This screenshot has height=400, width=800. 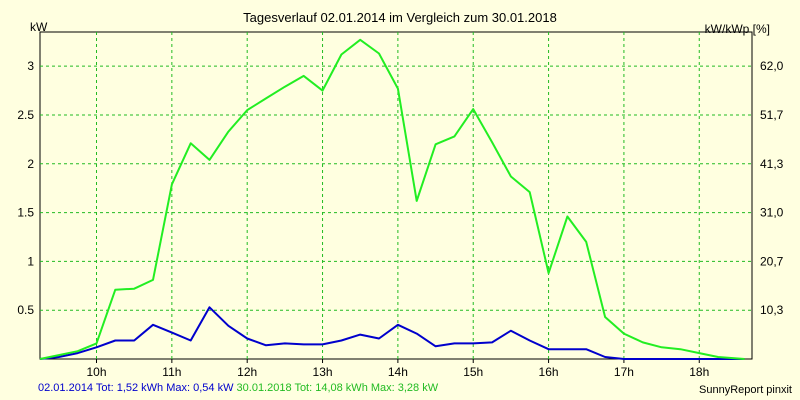 What do you see at coordinates (39, 27) in the screenshot?
I see `y-axis-left-unit: kW` at bounding box center [39, 27].